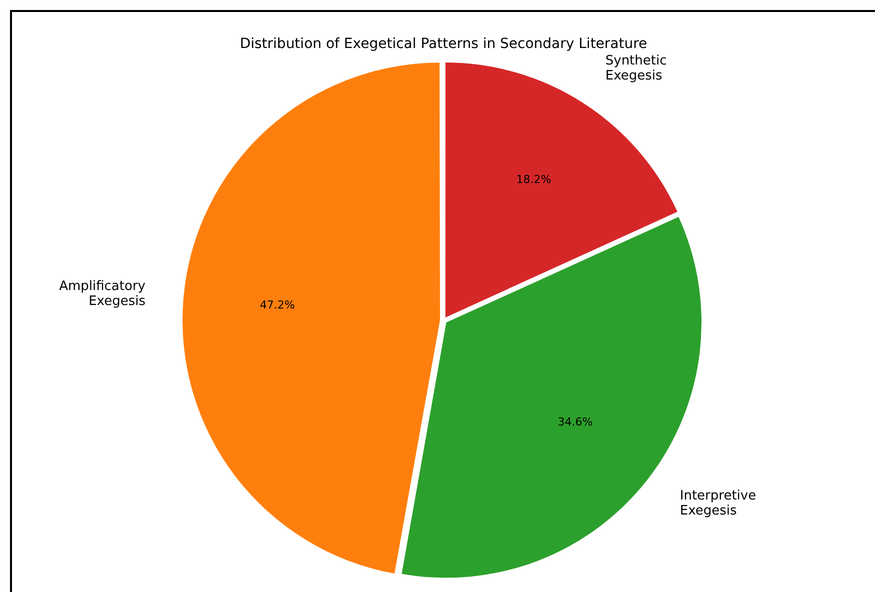 The height and width of the screenshot is (592, 875). I want to click on data-label: 18.2%, so click(534, 179).